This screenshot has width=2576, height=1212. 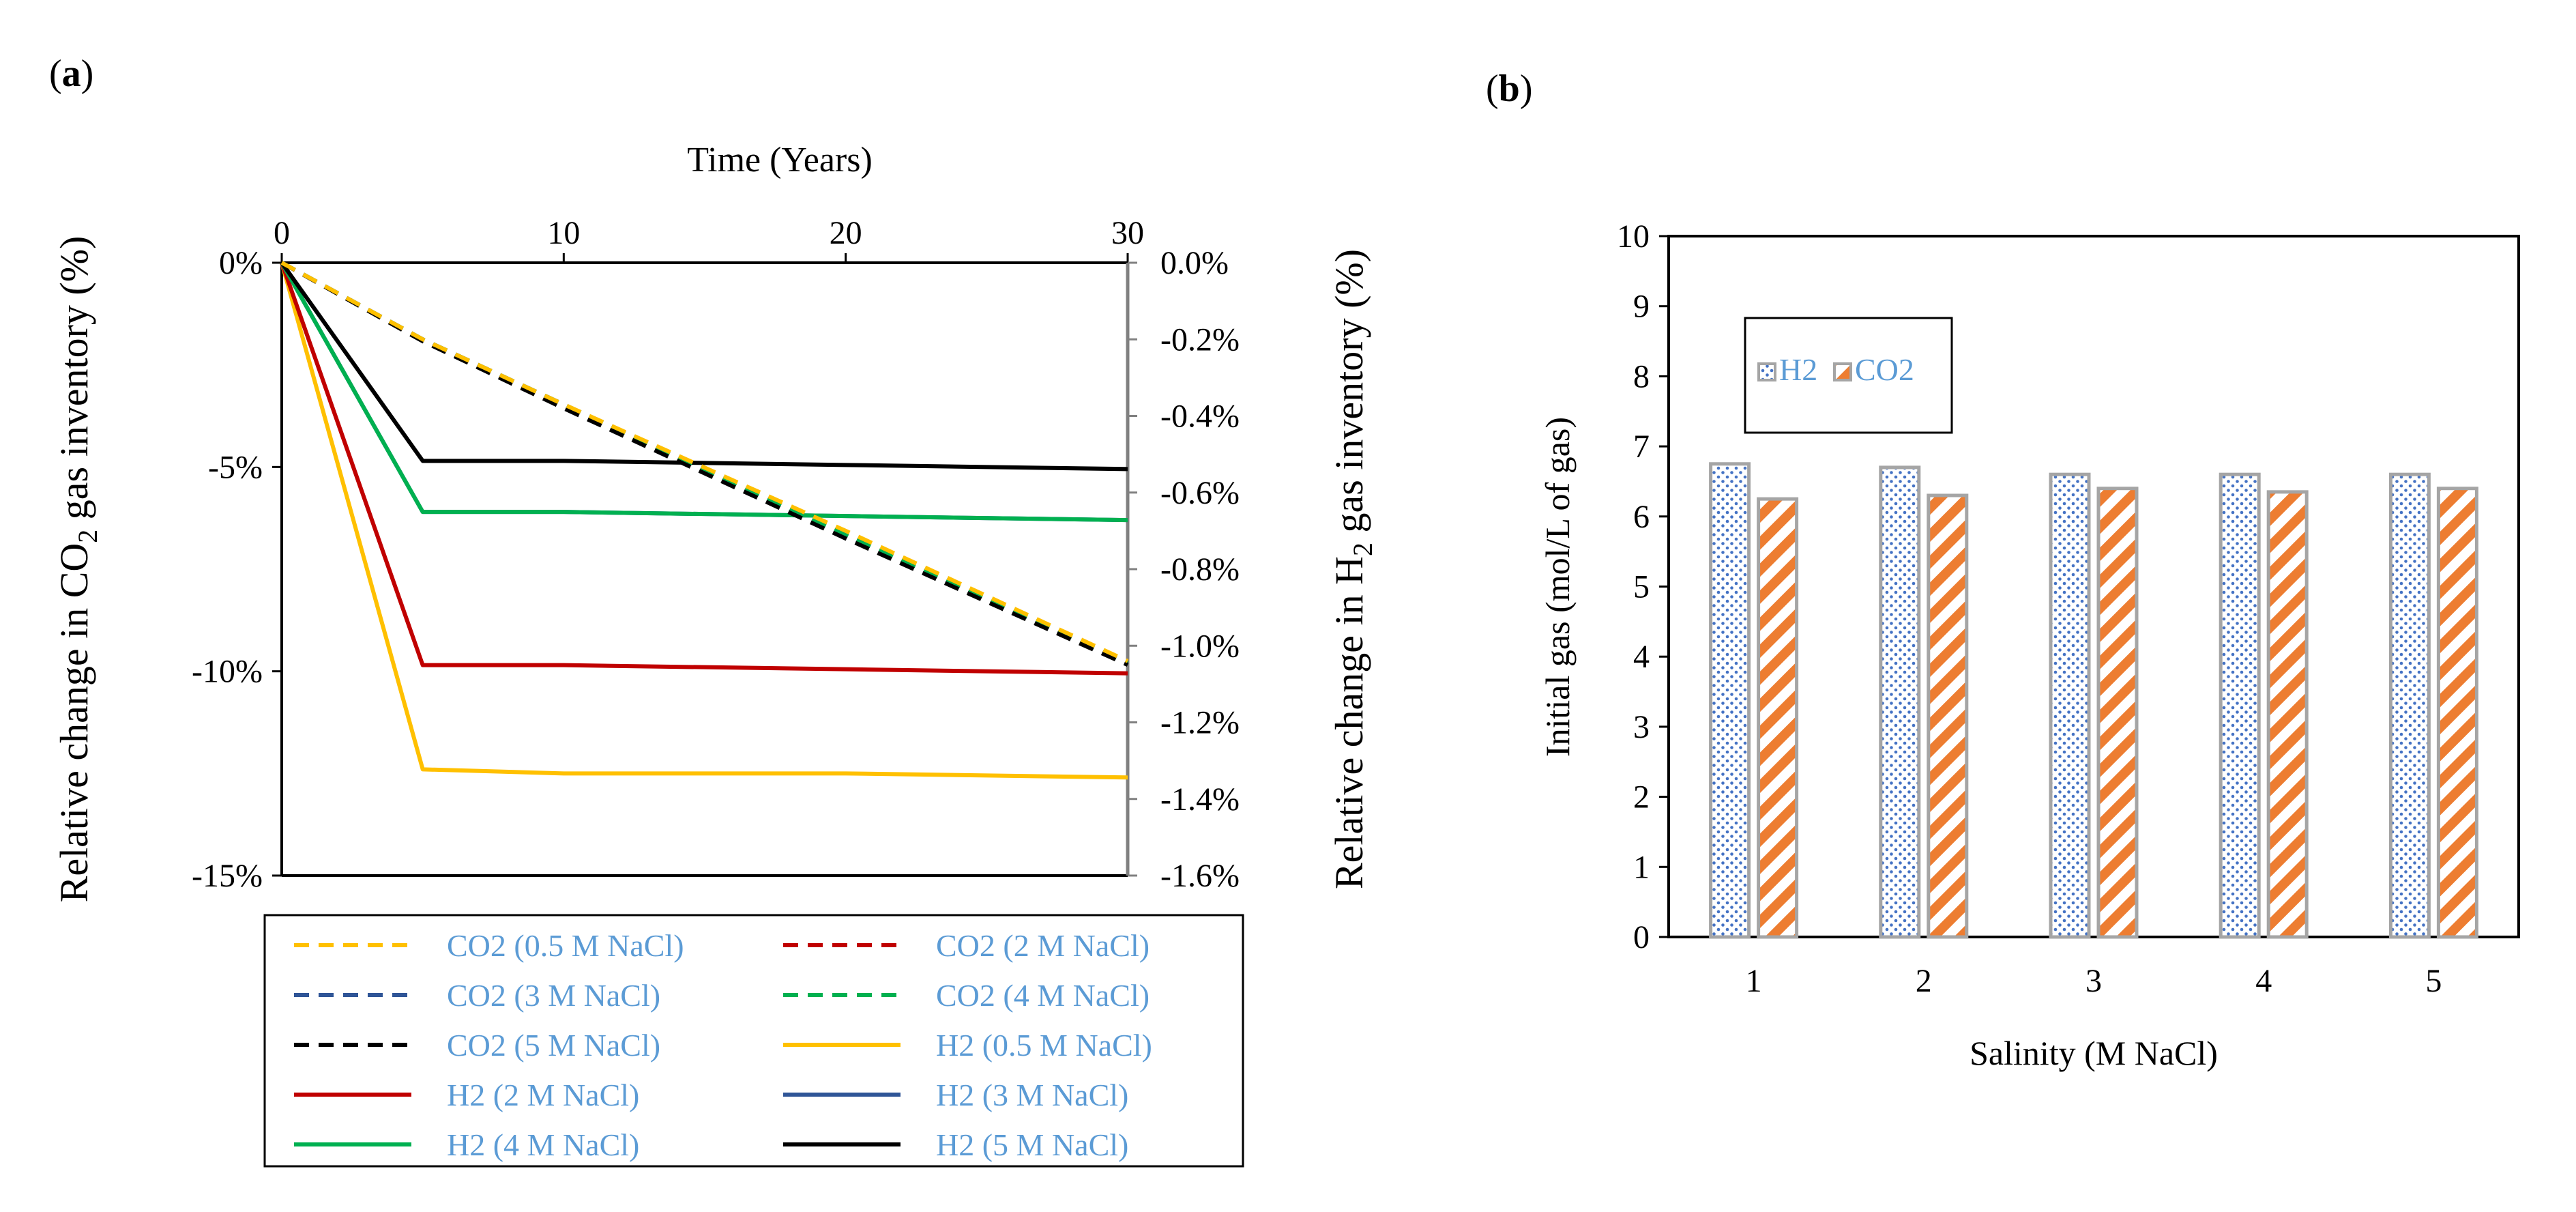 What do you see at coordinates (227, 876) in the screenshot?
I see `panel-a-left-y-tick-label: -15%` at bounding box center [227, 876].